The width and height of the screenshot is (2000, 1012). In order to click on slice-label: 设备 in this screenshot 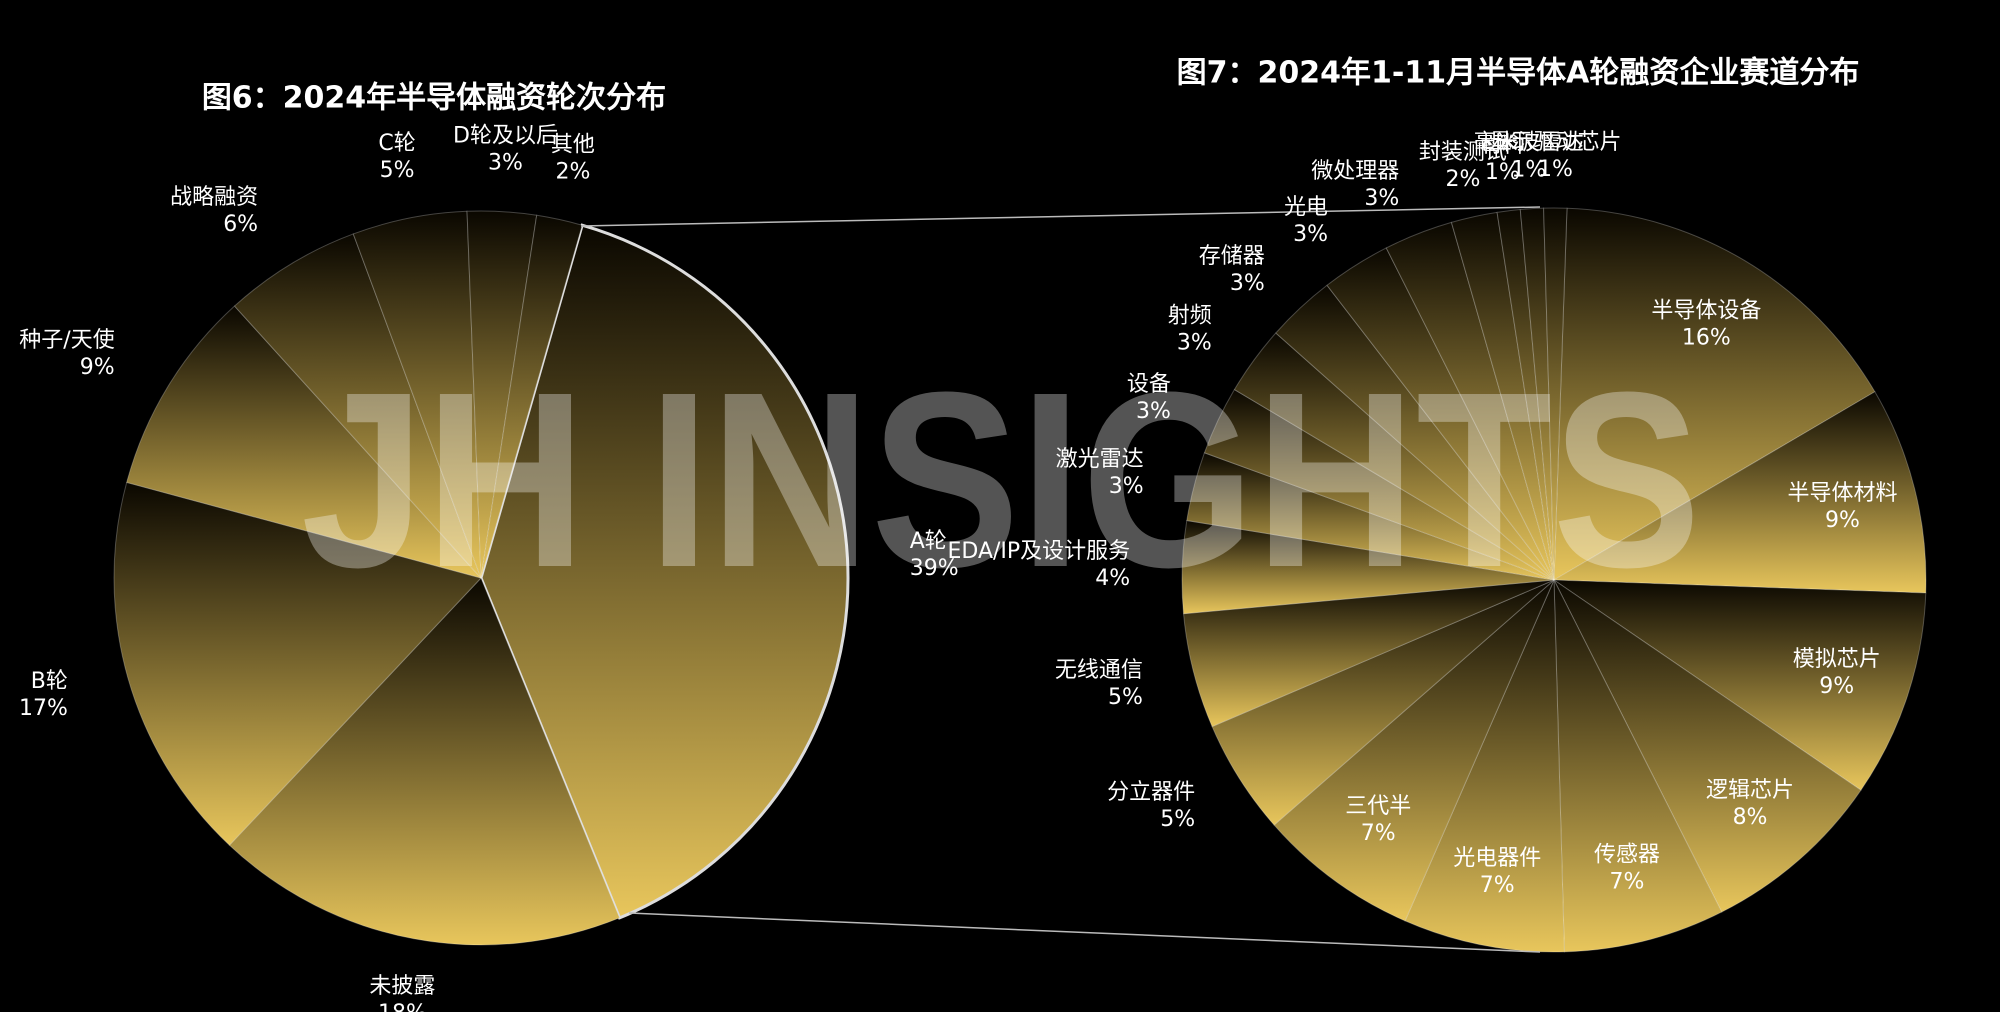, I will do `click(1149, 384)`.